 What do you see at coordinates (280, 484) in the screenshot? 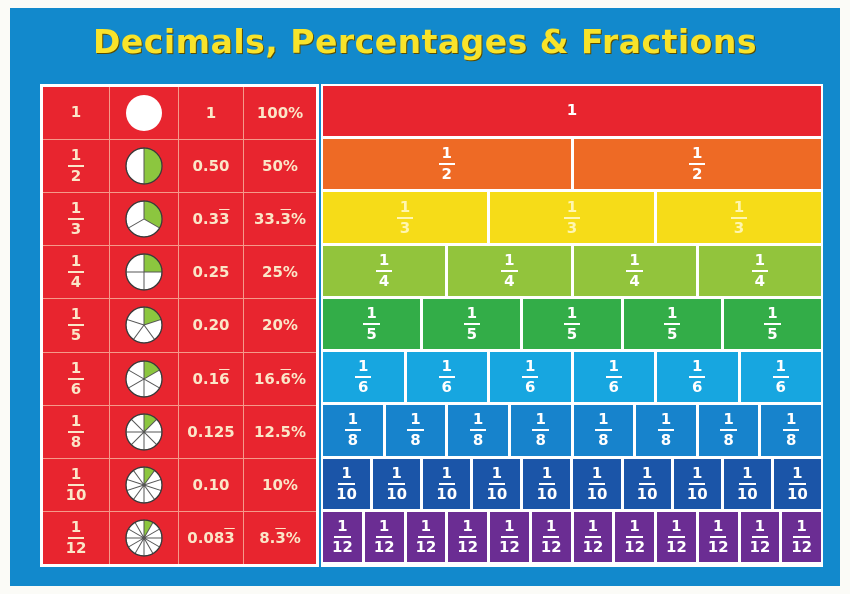
I see `percent-cell: 10%` at bounding box center [280, 484].